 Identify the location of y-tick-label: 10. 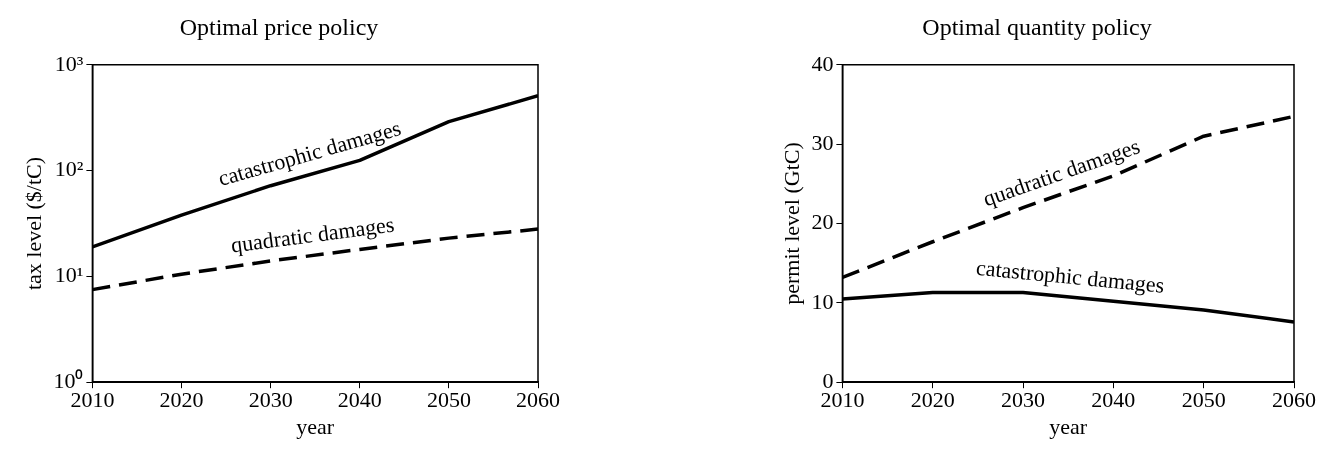
(822, 301).